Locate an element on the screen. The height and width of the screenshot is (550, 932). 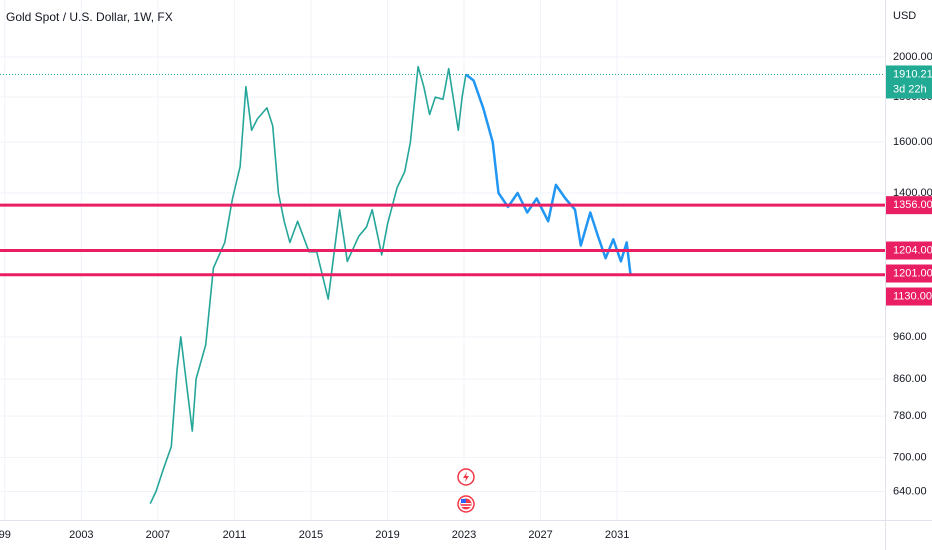
x-tick-label: 2007 is located at coordinates (158, 535).